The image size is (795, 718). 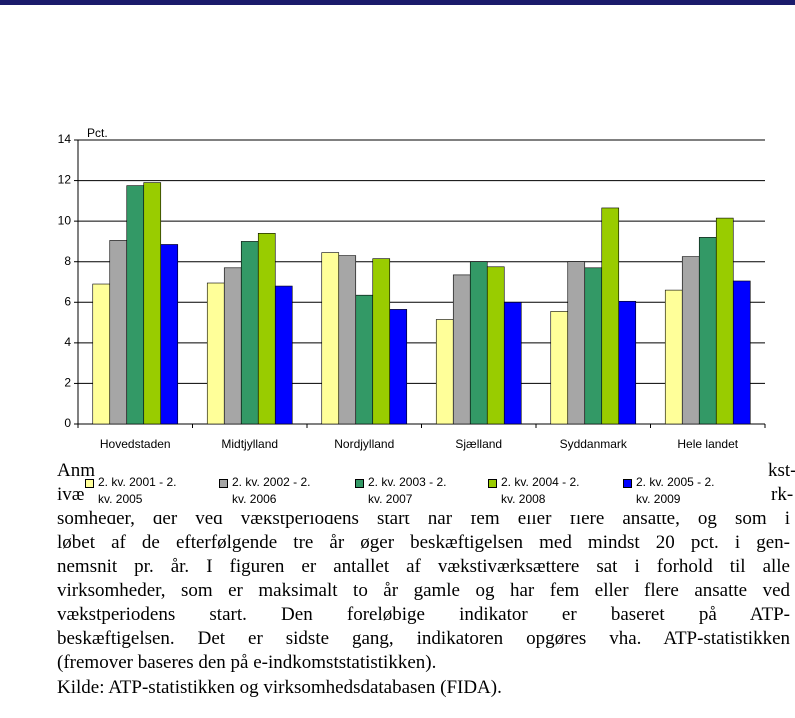 I want to click on y-axis-label: Pct., so click(x=97, y=133).